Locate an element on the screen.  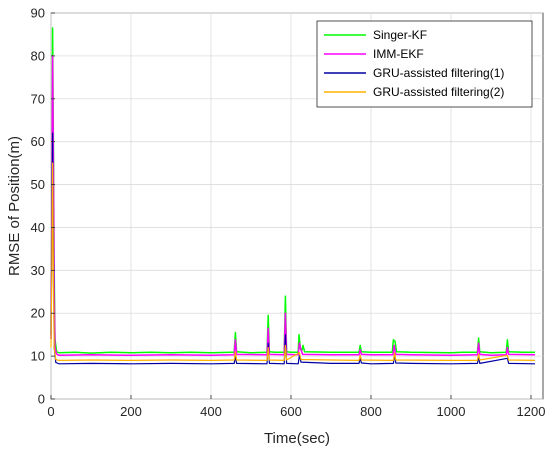
x-axis-label: Time(sec) is located at coordinates (297, 438).